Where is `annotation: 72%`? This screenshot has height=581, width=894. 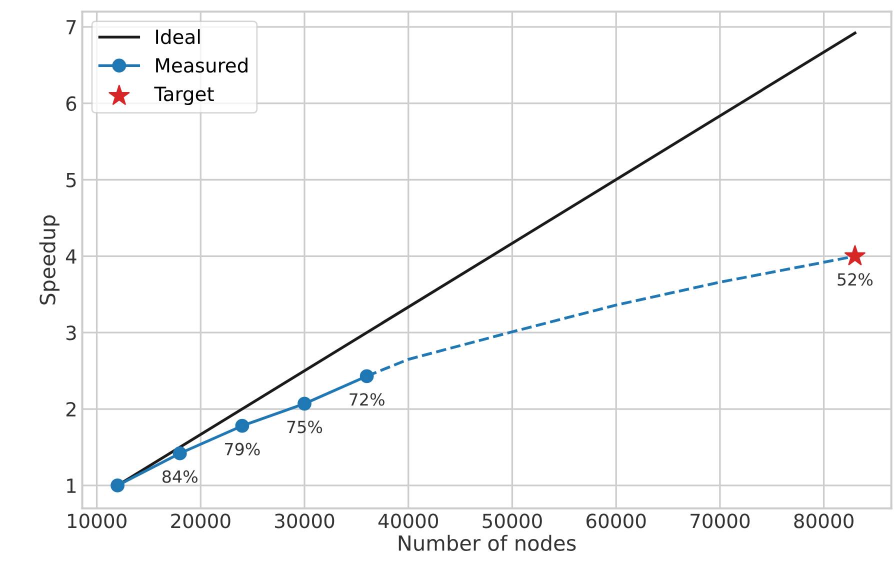 annotation: 72% is located at coordinates (367, 399).